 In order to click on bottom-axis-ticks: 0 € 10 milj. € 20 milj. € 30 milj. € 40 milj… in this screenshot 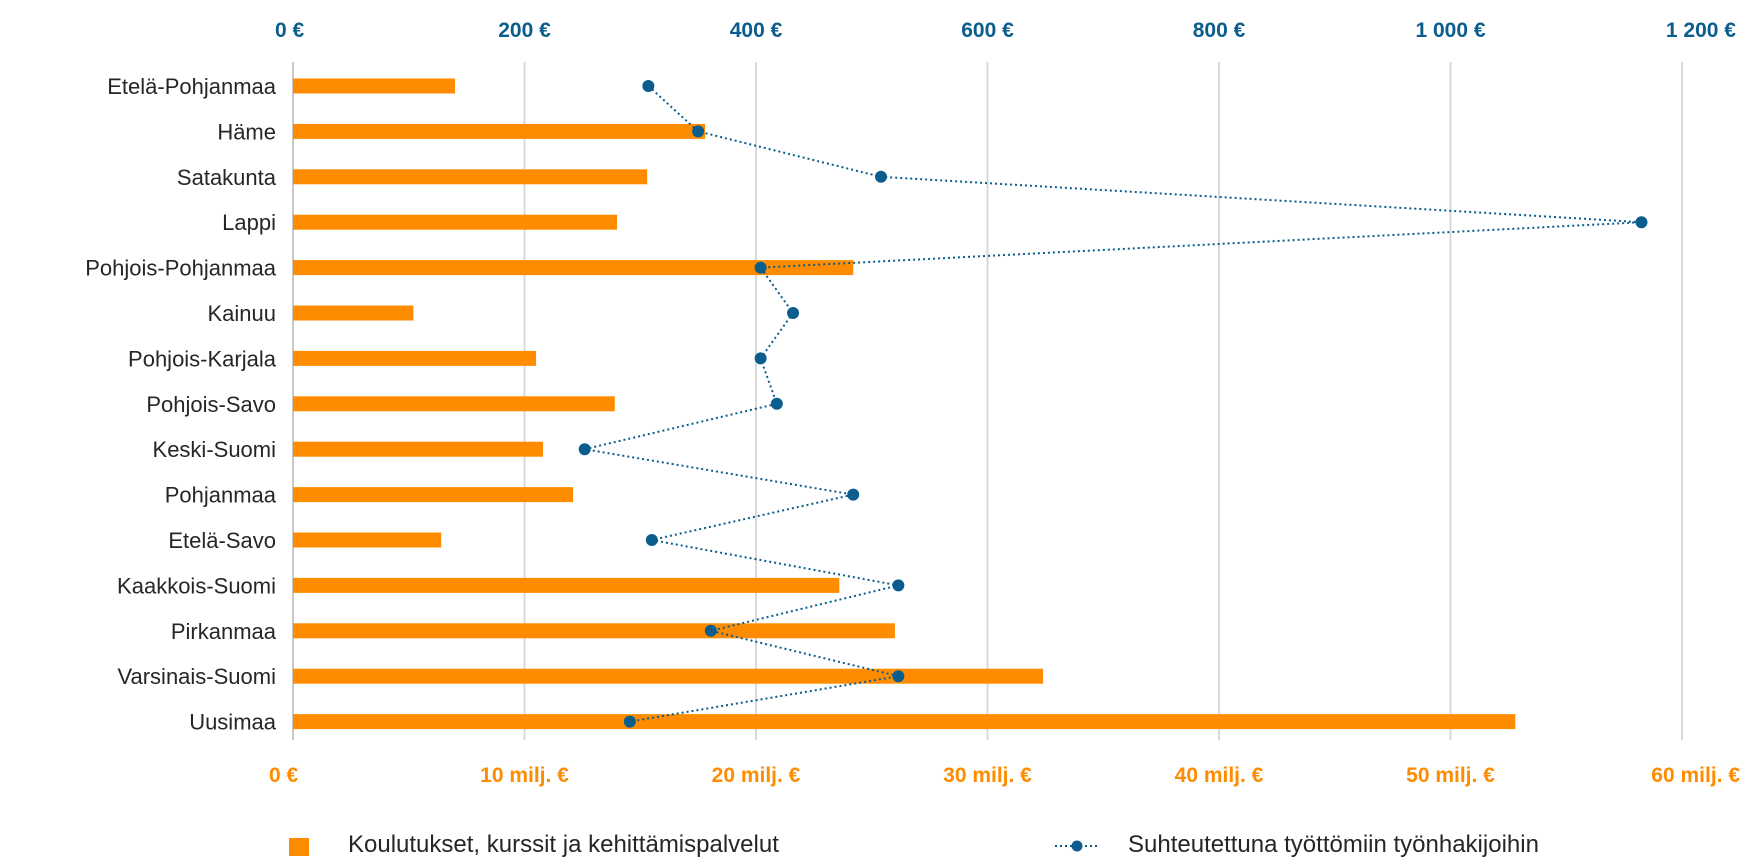, I will do `click(1004, 775)`.